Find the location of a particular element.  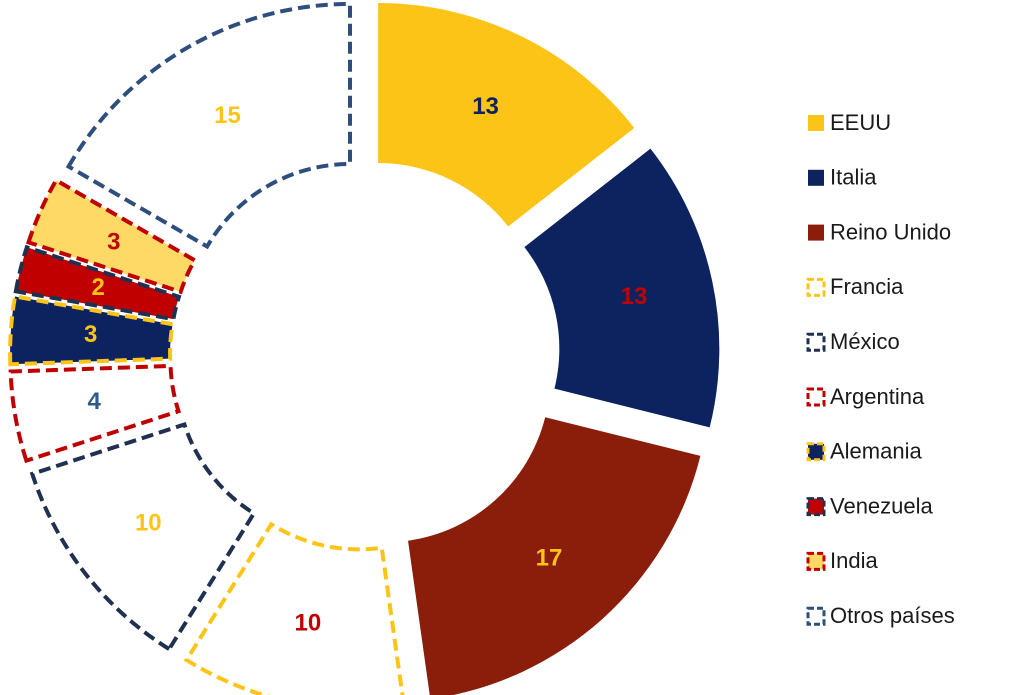

data-label: 2 is located at coordinates (97, 287).